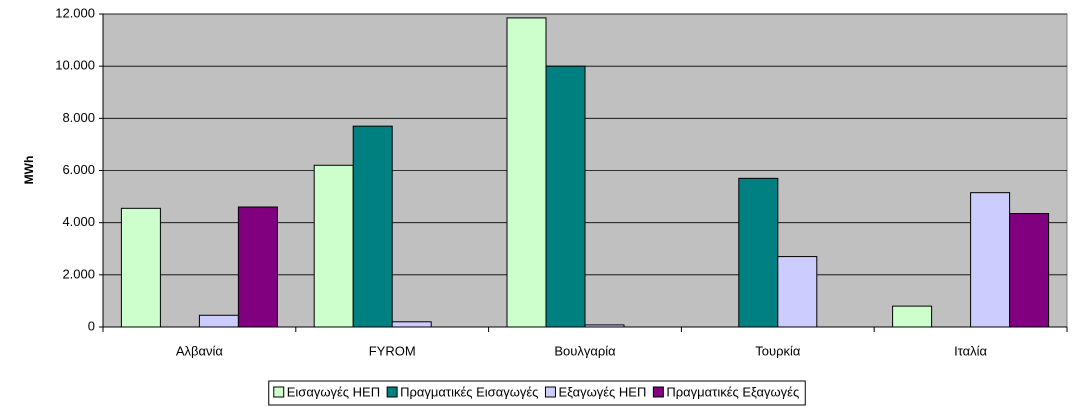 The image size is (1080, 412). Describe the element at coordinates (78, 169) in the screenshot. I see `y-tick-label: 6.000` at that location.